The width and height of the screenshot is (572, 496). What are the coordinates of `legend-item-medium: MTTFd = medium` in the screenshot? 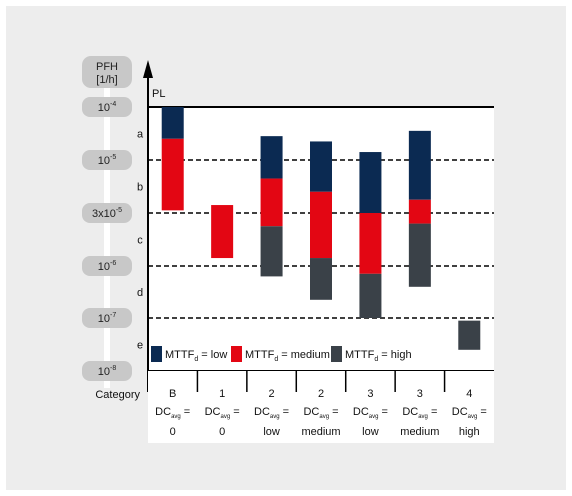 It's located at (280, 354).